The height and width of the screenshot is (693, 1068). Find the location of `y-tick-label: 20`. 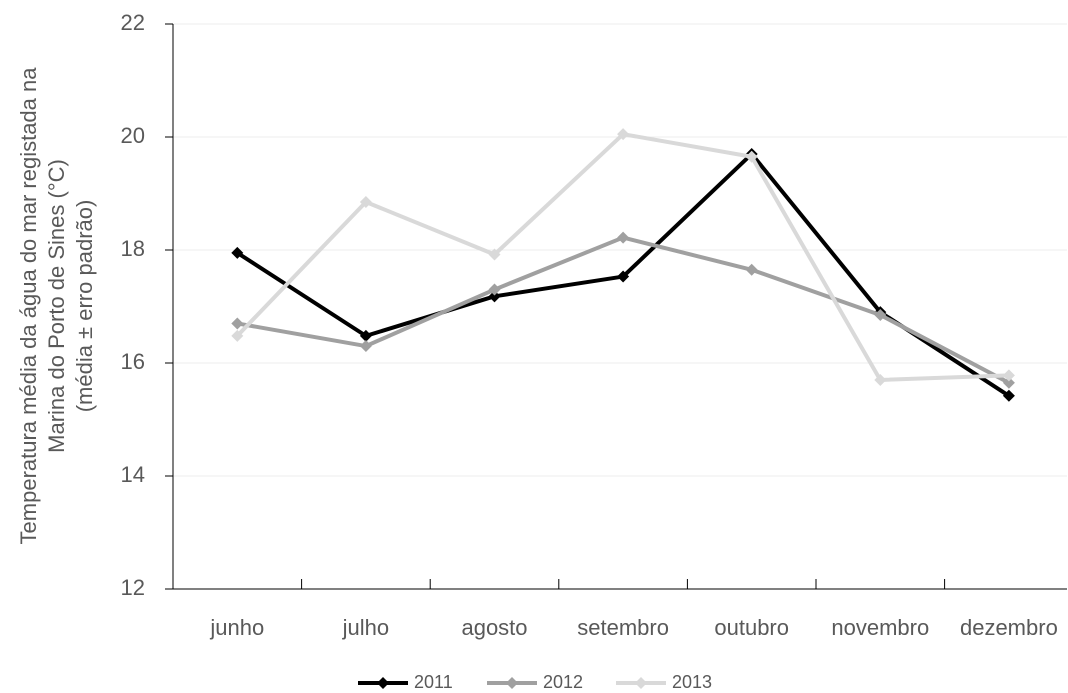

y-tick-label: 20 is located at coordinates (133, 135).